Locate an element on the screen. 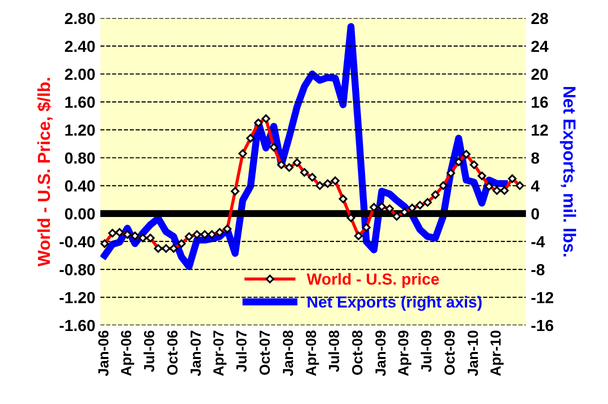  y-tick-label: 0.40 is located at coordinates (80, 186).